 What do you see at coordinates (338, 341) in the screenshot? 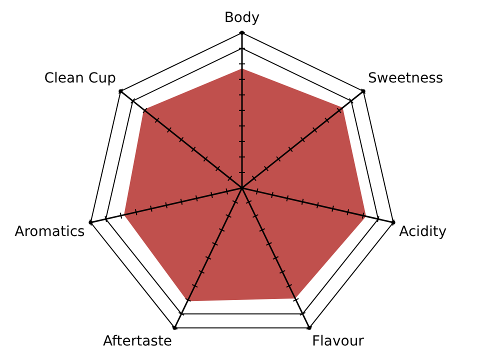
I see `spoke-label: Flavour` at bounding box center [338, 341].